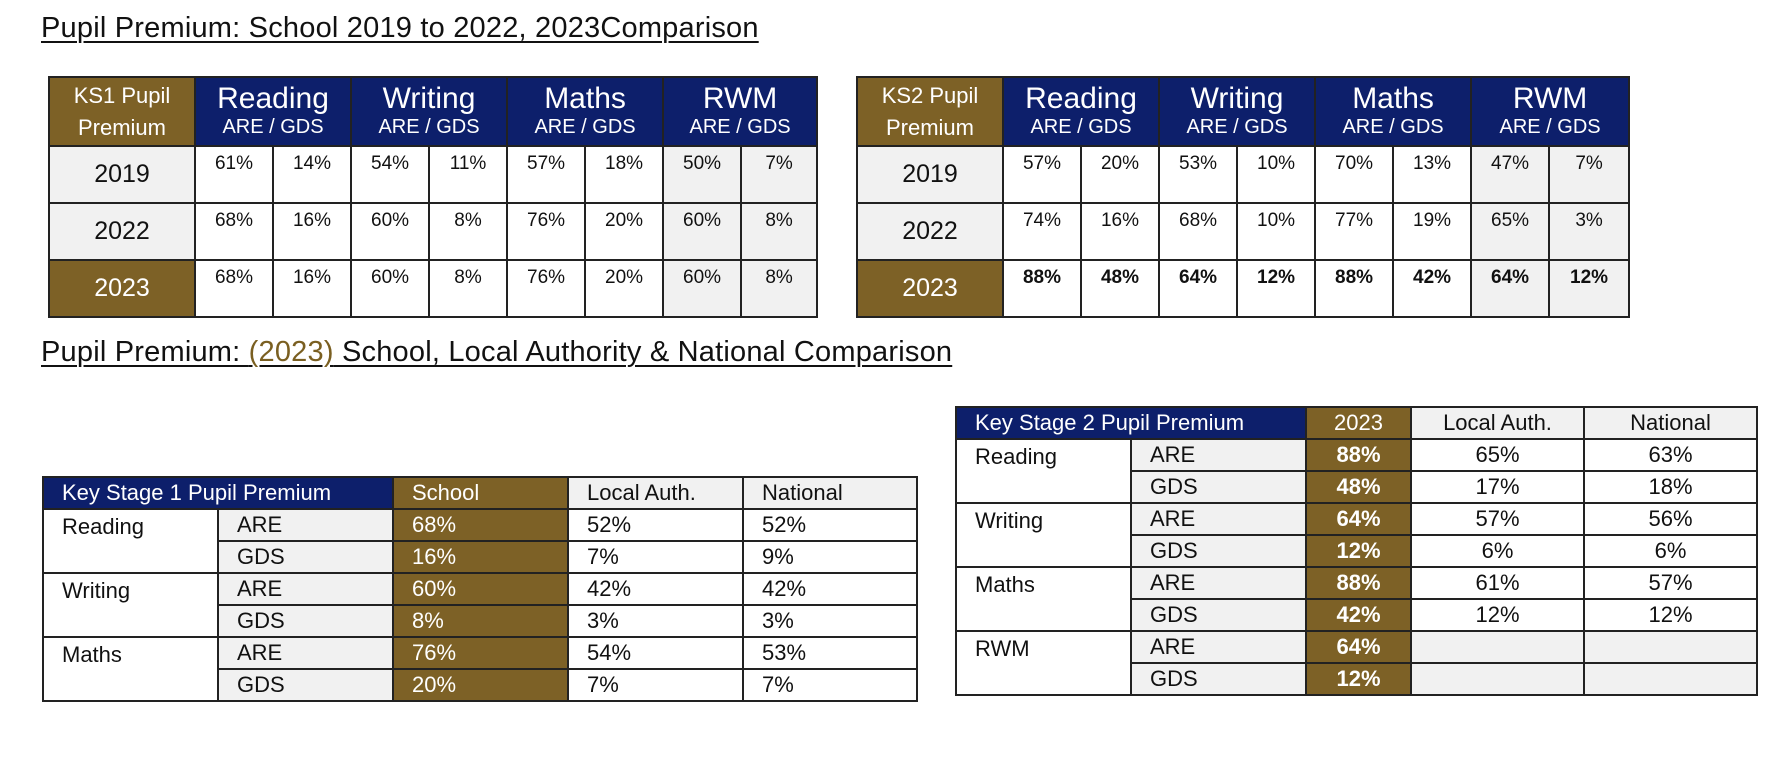 The image size is (1791, 758). What do you see at coordinates (1358, 455) in the screenshot?
I see `school-value: 88%` at bounding box center [1358, 455].